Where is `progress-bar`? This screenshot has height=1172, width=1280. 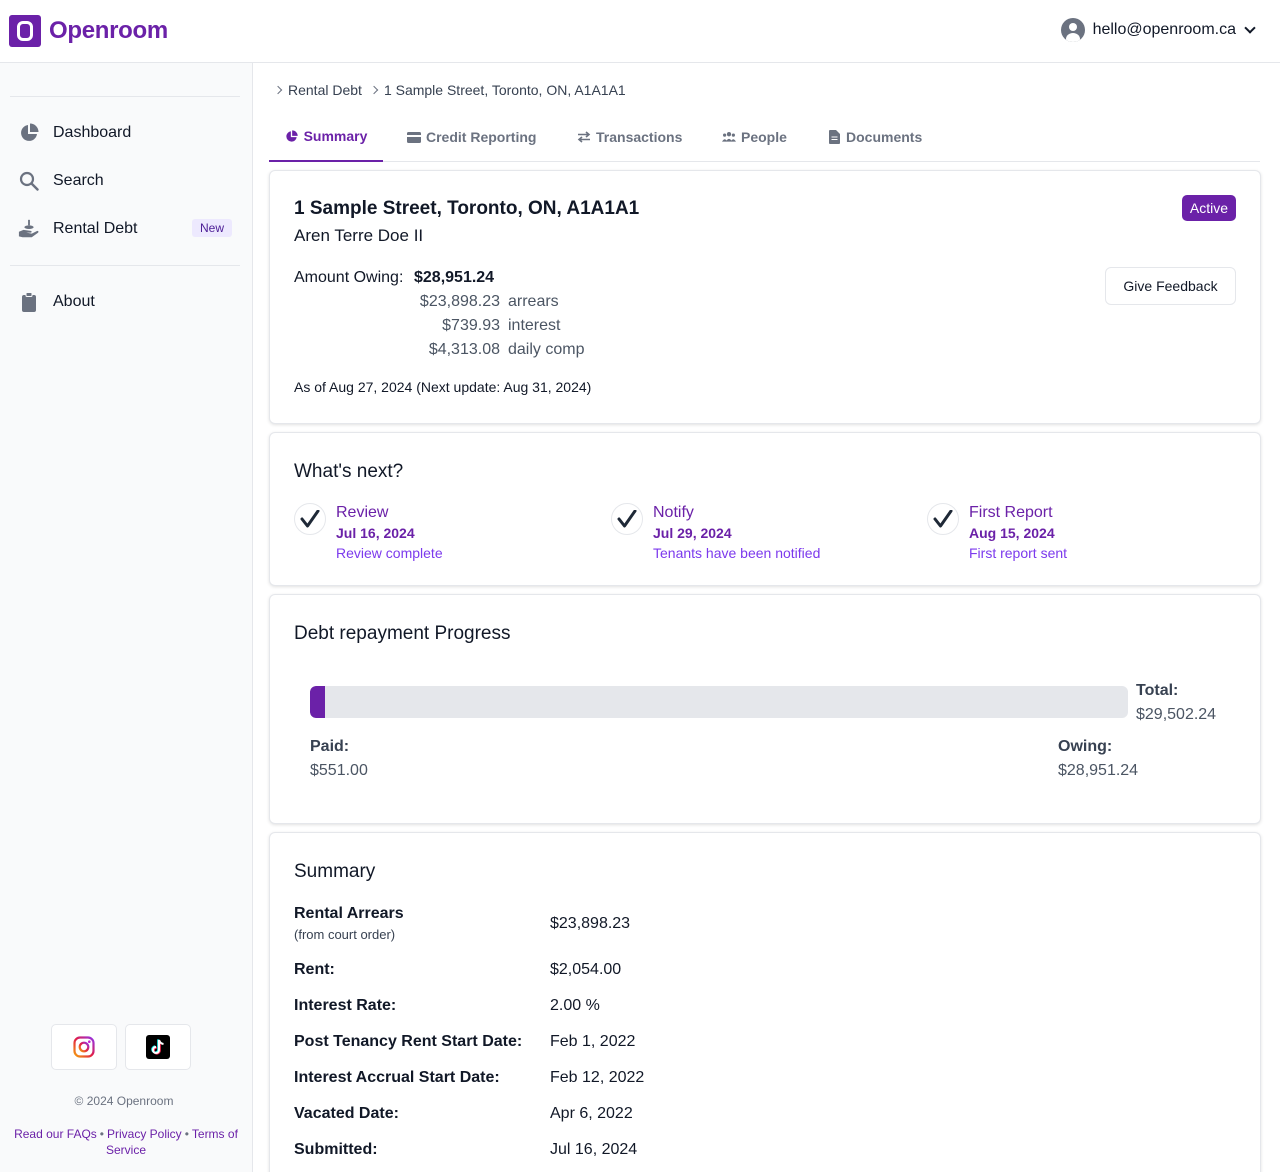 progress-bar is located at coordinates (719, 702).